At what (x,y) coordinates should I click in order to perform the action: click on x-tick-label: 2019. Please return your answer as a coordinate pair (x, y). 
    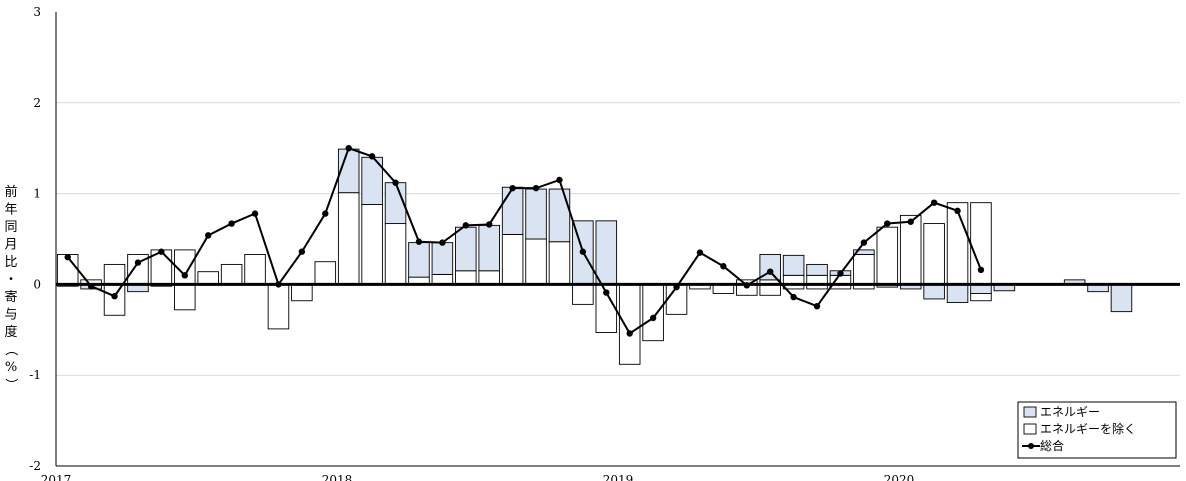
    Looking at the image, I should click on (618, 477).